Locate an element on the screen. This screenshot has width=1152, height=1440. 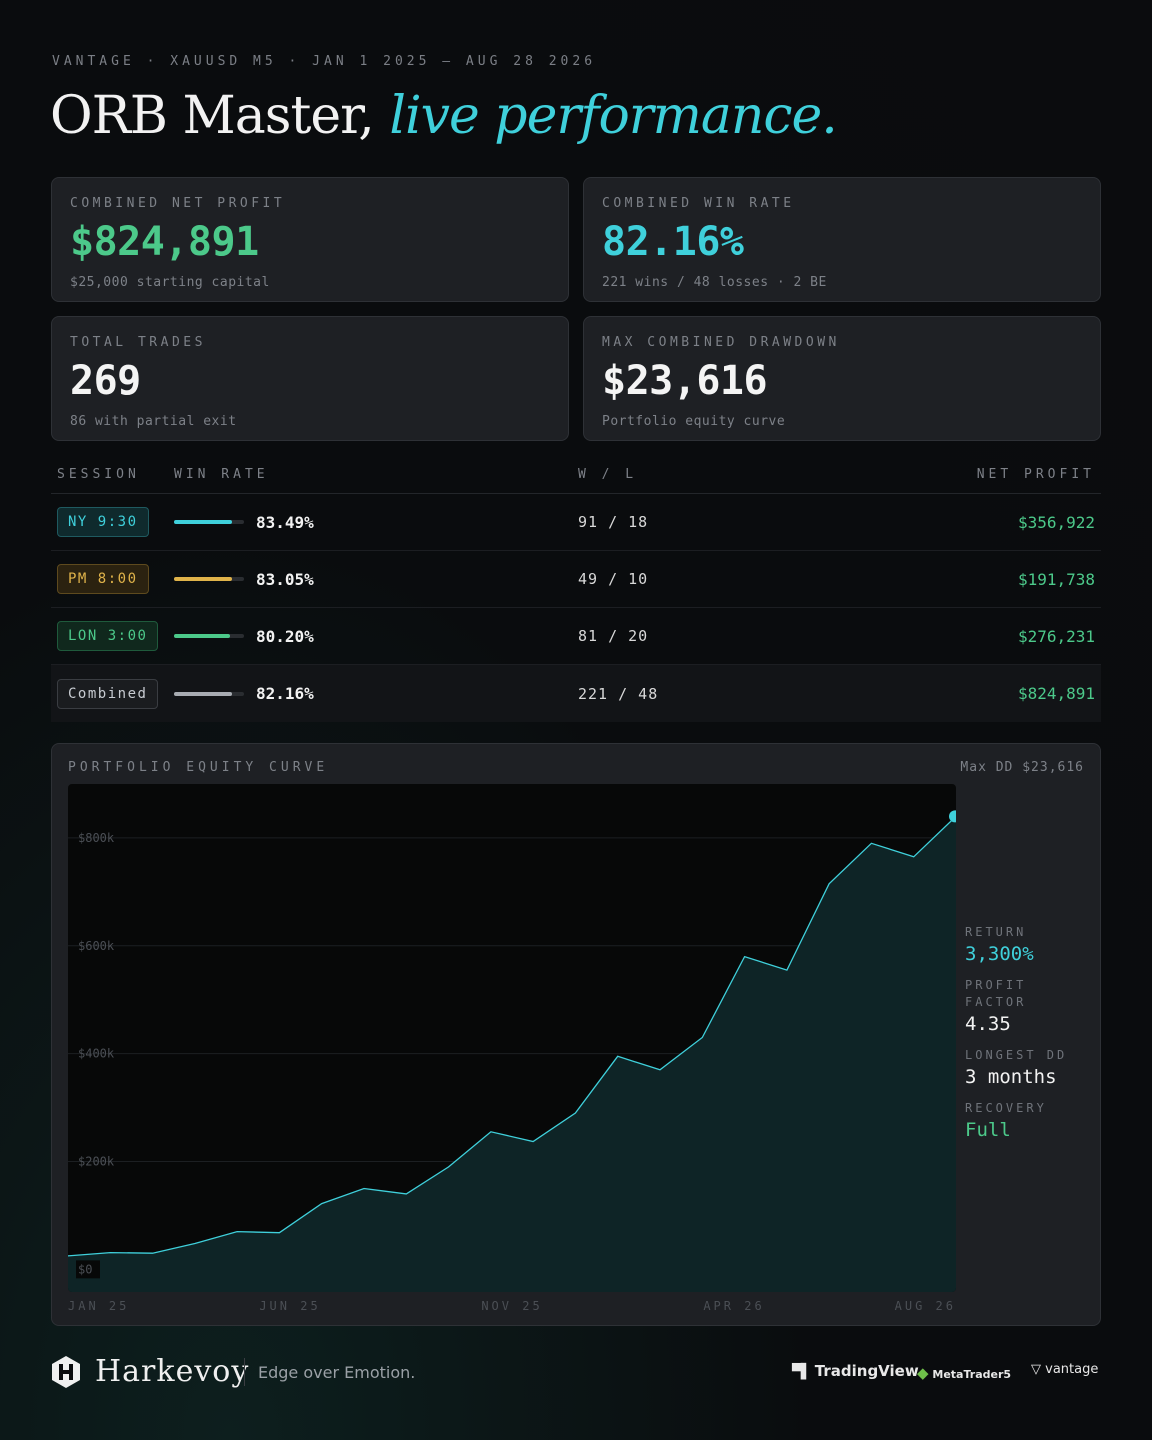
stat-label: RETURN is located at coordinates (996, 932).